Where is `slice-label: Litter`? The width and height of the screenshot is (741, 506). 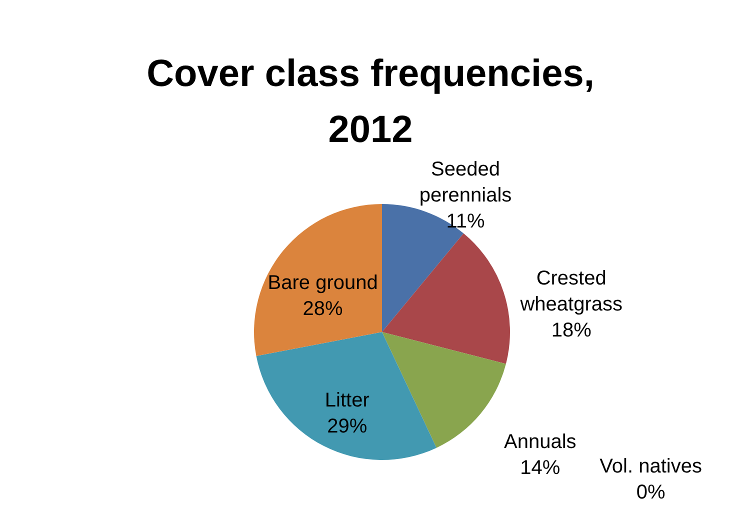
slice-label: Litter is located at coordinates (347, 400).